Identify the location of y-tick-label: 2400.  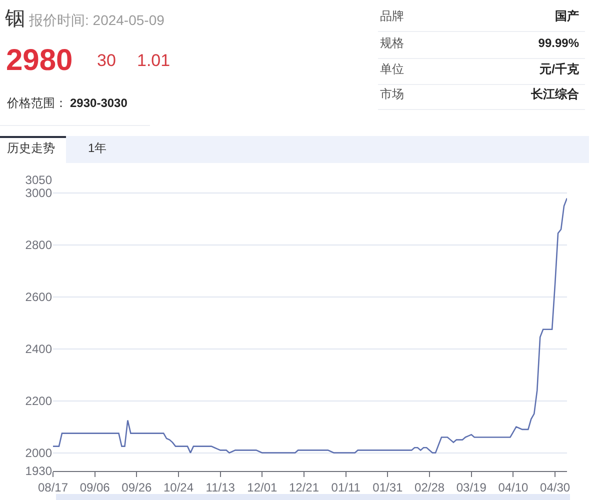
(38, 349).